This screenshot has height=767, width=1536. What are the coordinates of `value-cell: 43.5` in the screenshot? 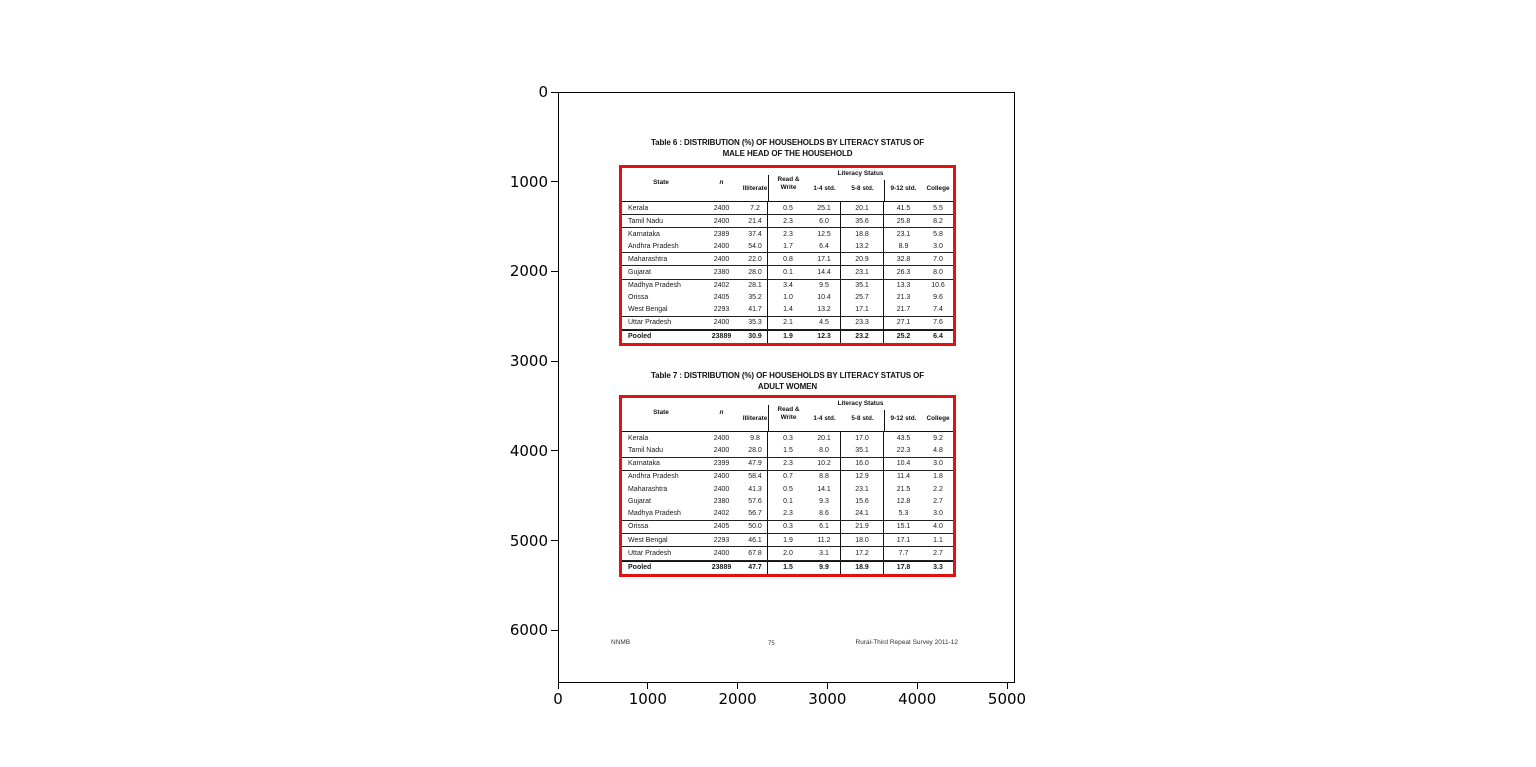 It's located at (903, 438).